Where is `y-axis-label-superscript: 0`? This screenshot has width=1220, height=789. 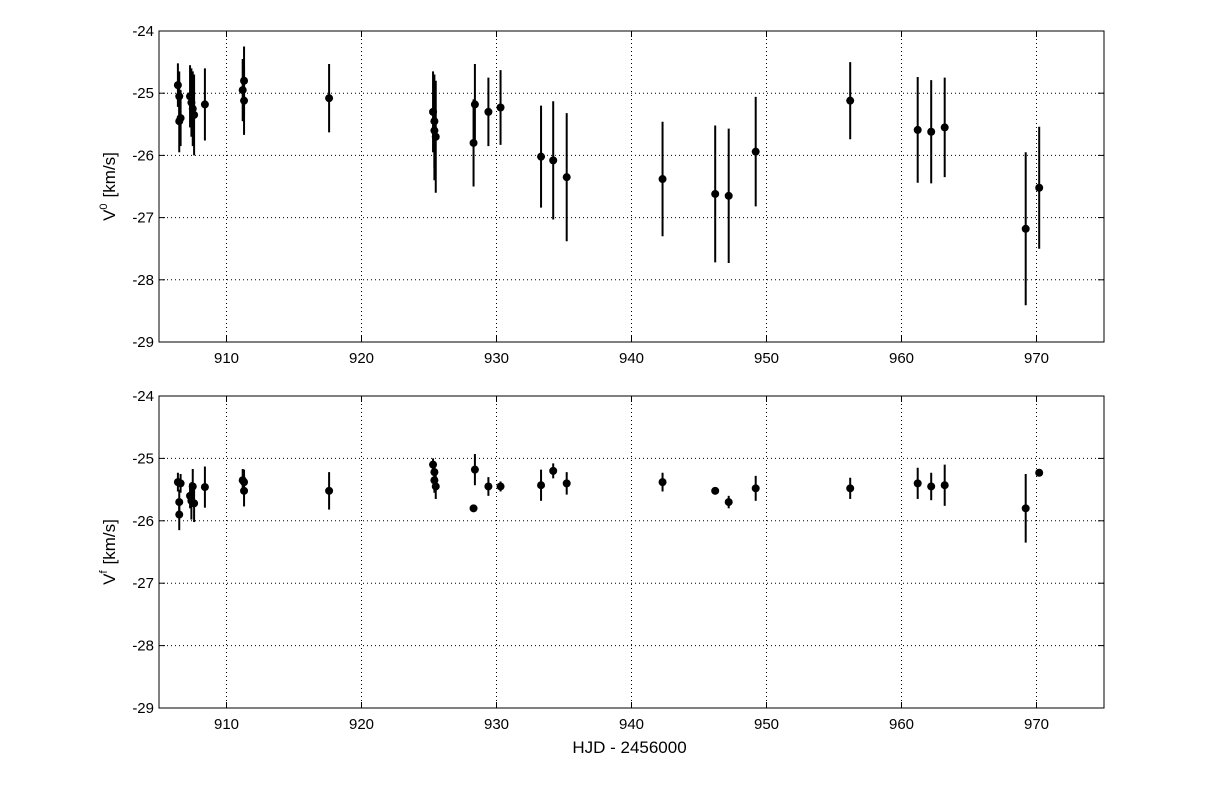
y-axis-label-superscript: 0 is located at coordinates (104, 206).